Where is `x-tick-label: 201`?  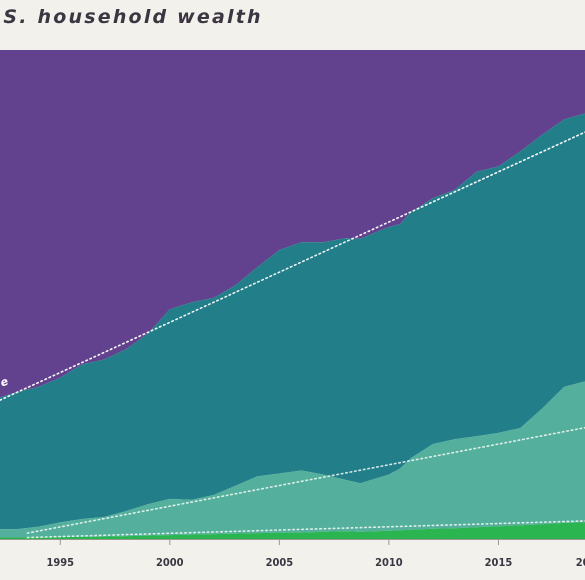
x-tick-label: 201 is located at coordinates (580, 562).